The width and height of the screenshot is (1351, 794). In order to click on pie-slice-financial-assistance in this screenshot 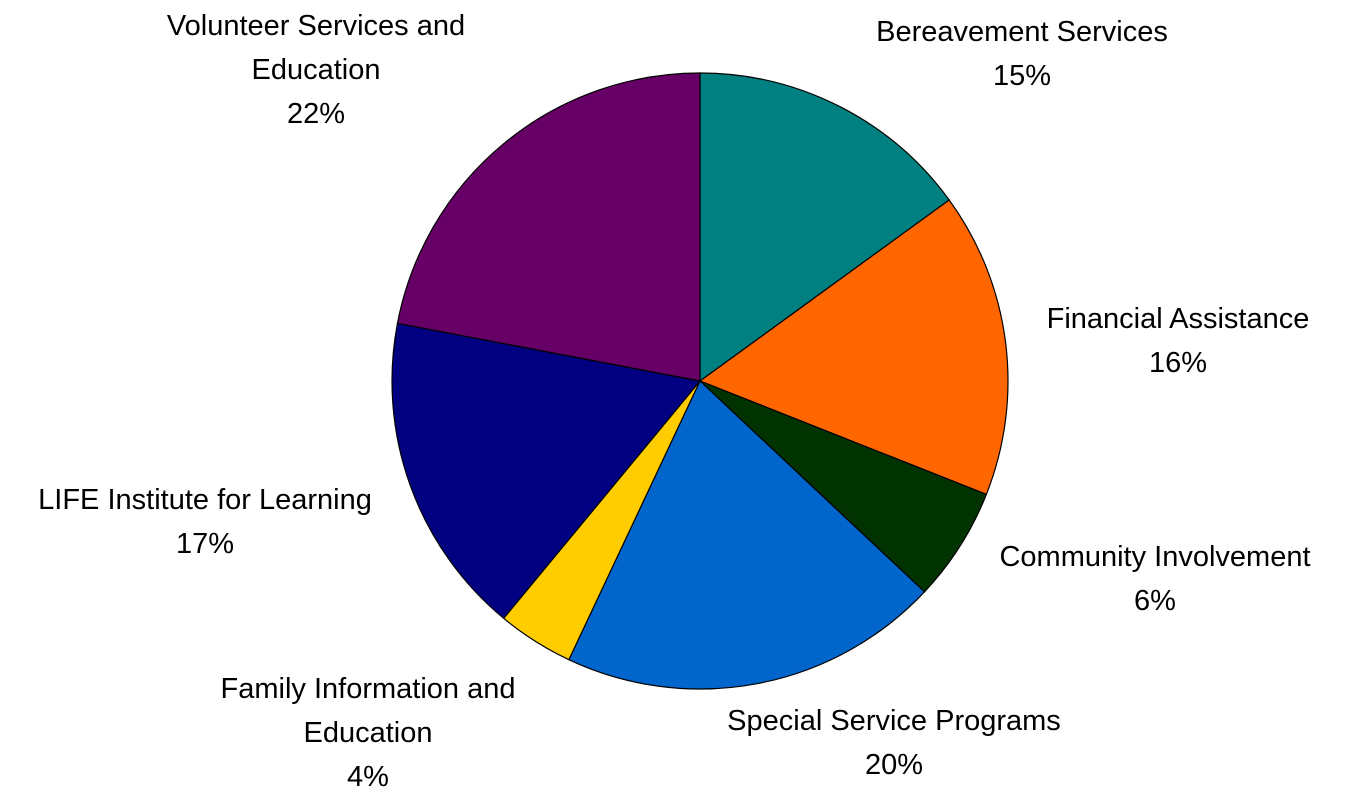, I will do `click(853, 347)`.